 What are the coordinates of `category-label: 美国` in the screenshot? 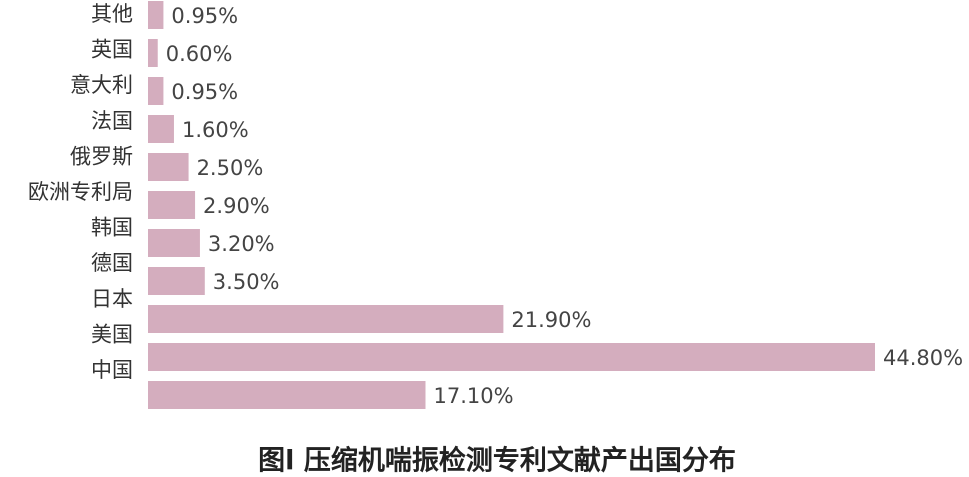 It's located at (112, 334).